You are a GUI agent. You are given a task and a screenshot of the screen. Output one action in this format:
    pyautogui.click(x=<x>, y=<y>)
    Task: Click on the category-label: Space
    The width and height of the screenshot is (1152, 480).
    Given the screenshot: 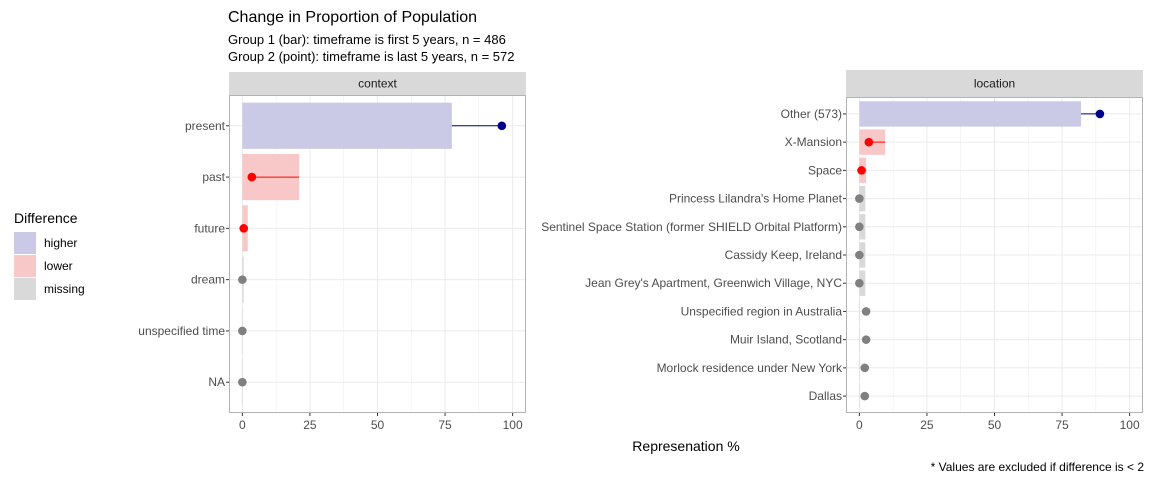 What is the action you would take?
    pyautogui.click(x=825, y=170)
    